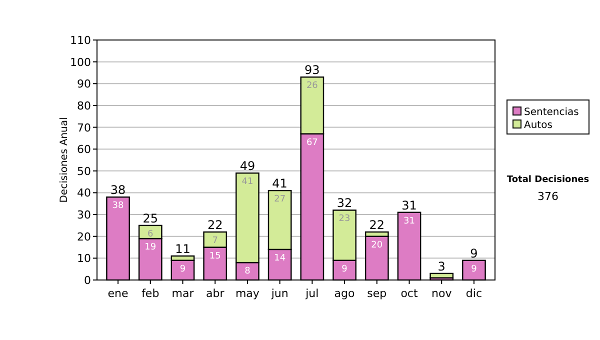 This screenshot has width=600, height=340. What do you see at coordinates (280, 258) in the screenshot?
I see `data-label: 14` at bounding box center [280, 258].